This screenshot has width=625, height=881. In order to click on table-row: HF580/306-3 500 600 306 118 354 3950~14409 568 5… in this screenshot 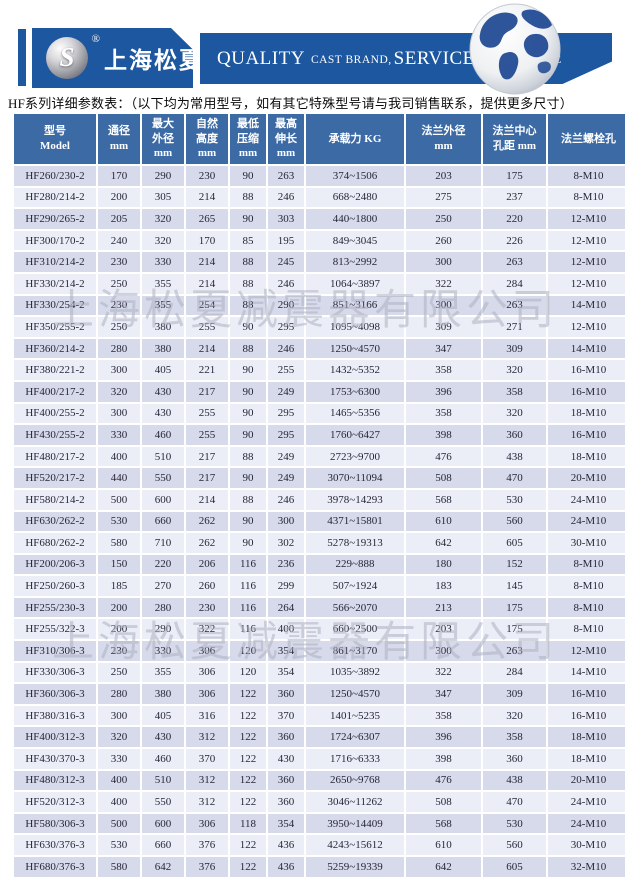, I will do `click(319, 823)`.